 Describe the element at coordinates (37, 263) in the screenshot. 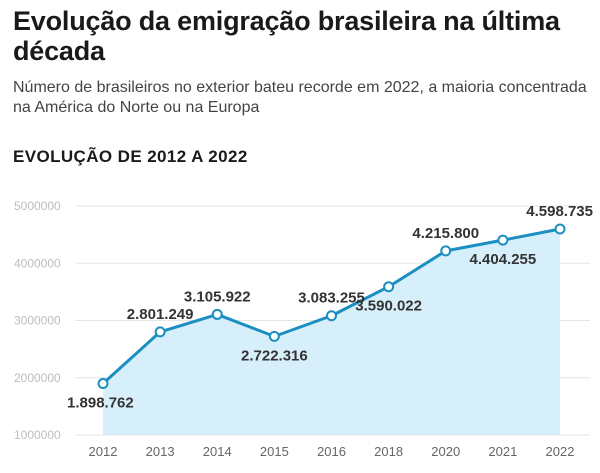

I see `y-tick-label: 4000000` at that location.